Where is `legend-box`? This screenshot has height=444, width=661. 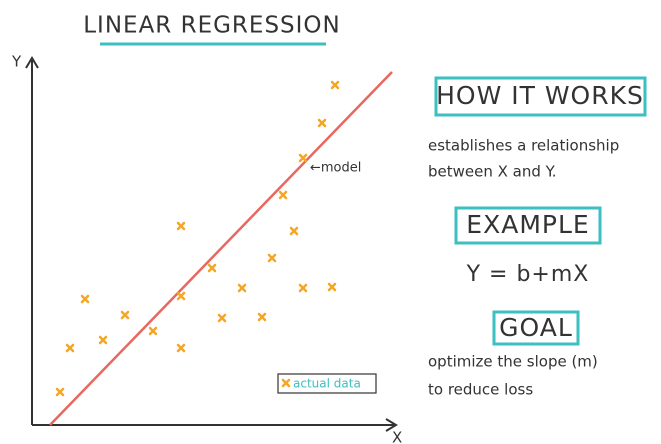 legend-box is located at coordinates (327, 383).